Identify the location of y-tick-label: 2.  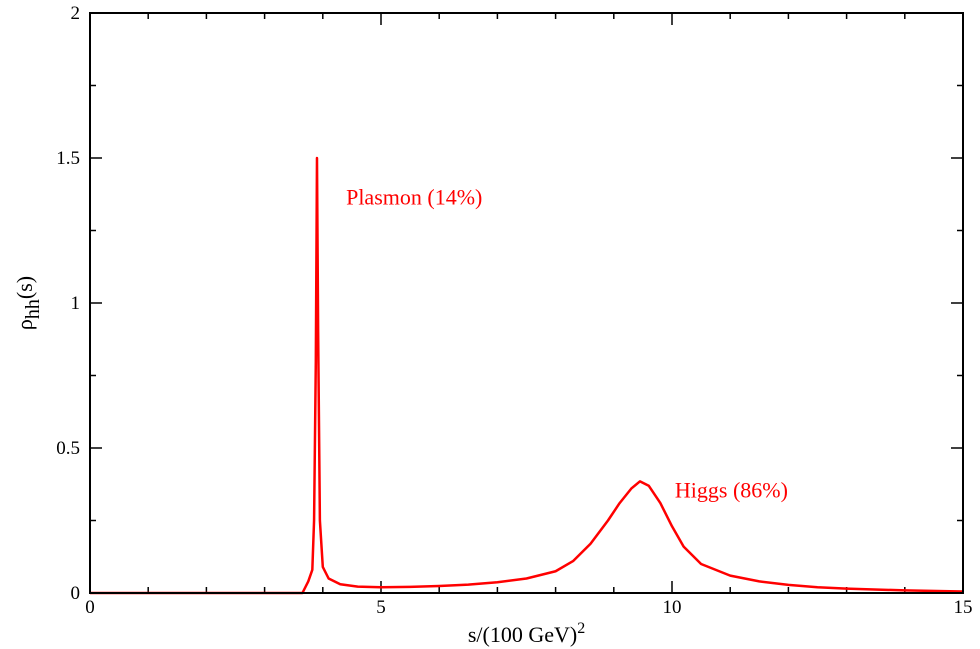
(76, 13).